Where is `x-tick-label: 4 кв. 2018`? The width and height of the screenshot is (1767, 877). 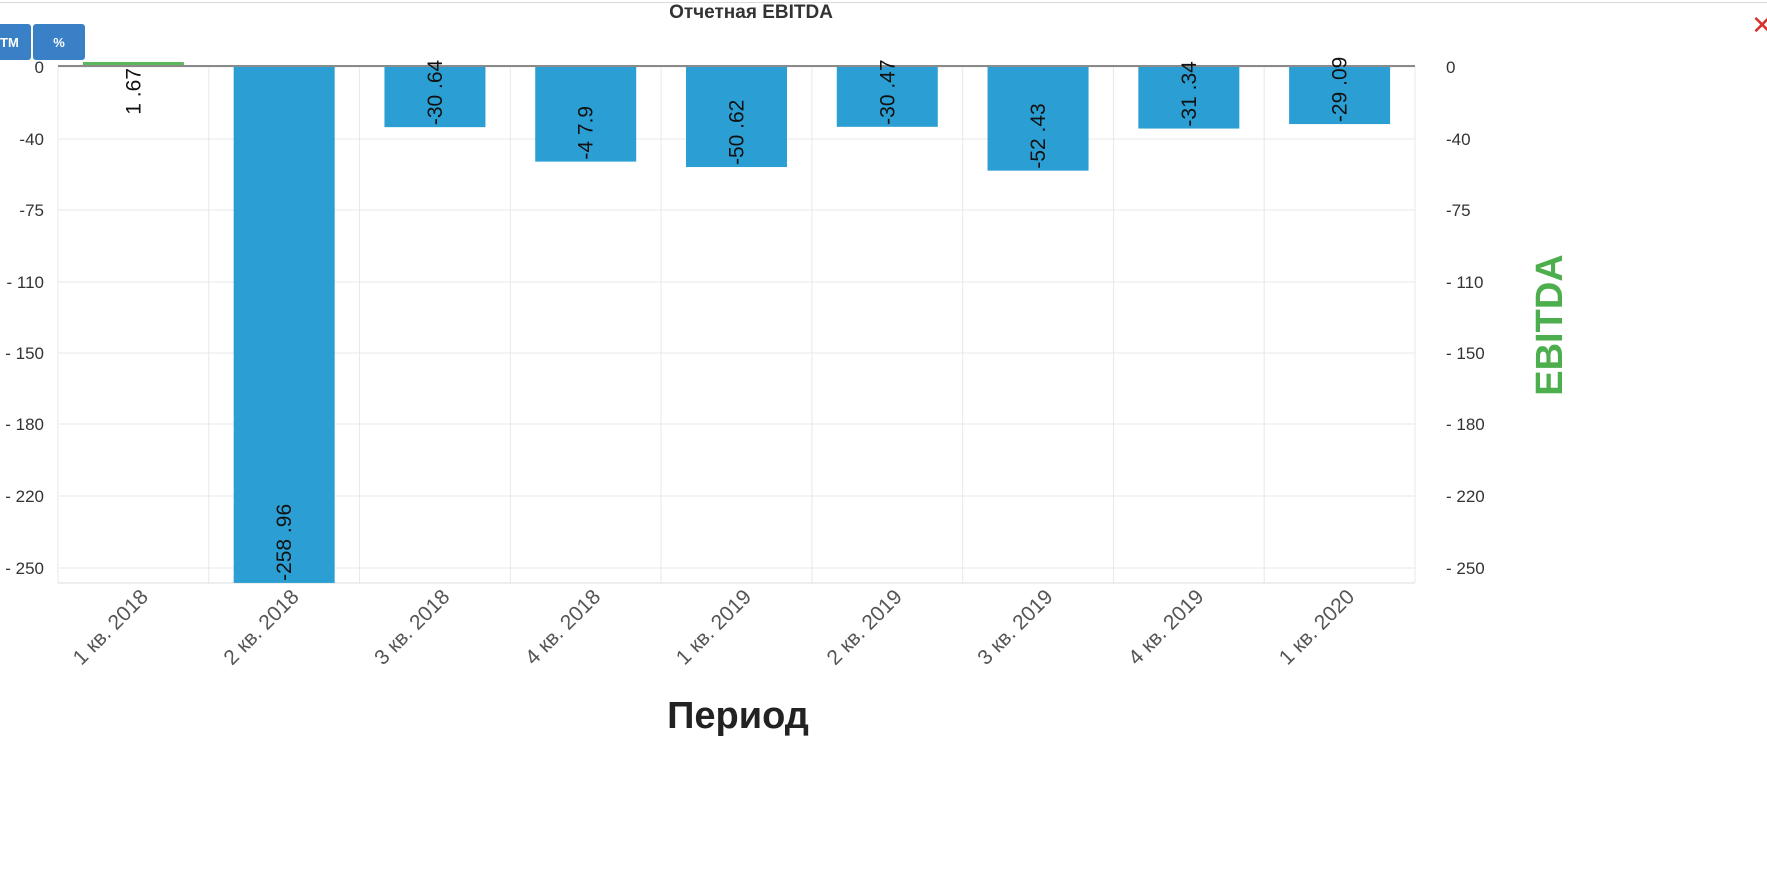 x-tick-label: 4 кв. 2018 is located at coordinates (563, 627).